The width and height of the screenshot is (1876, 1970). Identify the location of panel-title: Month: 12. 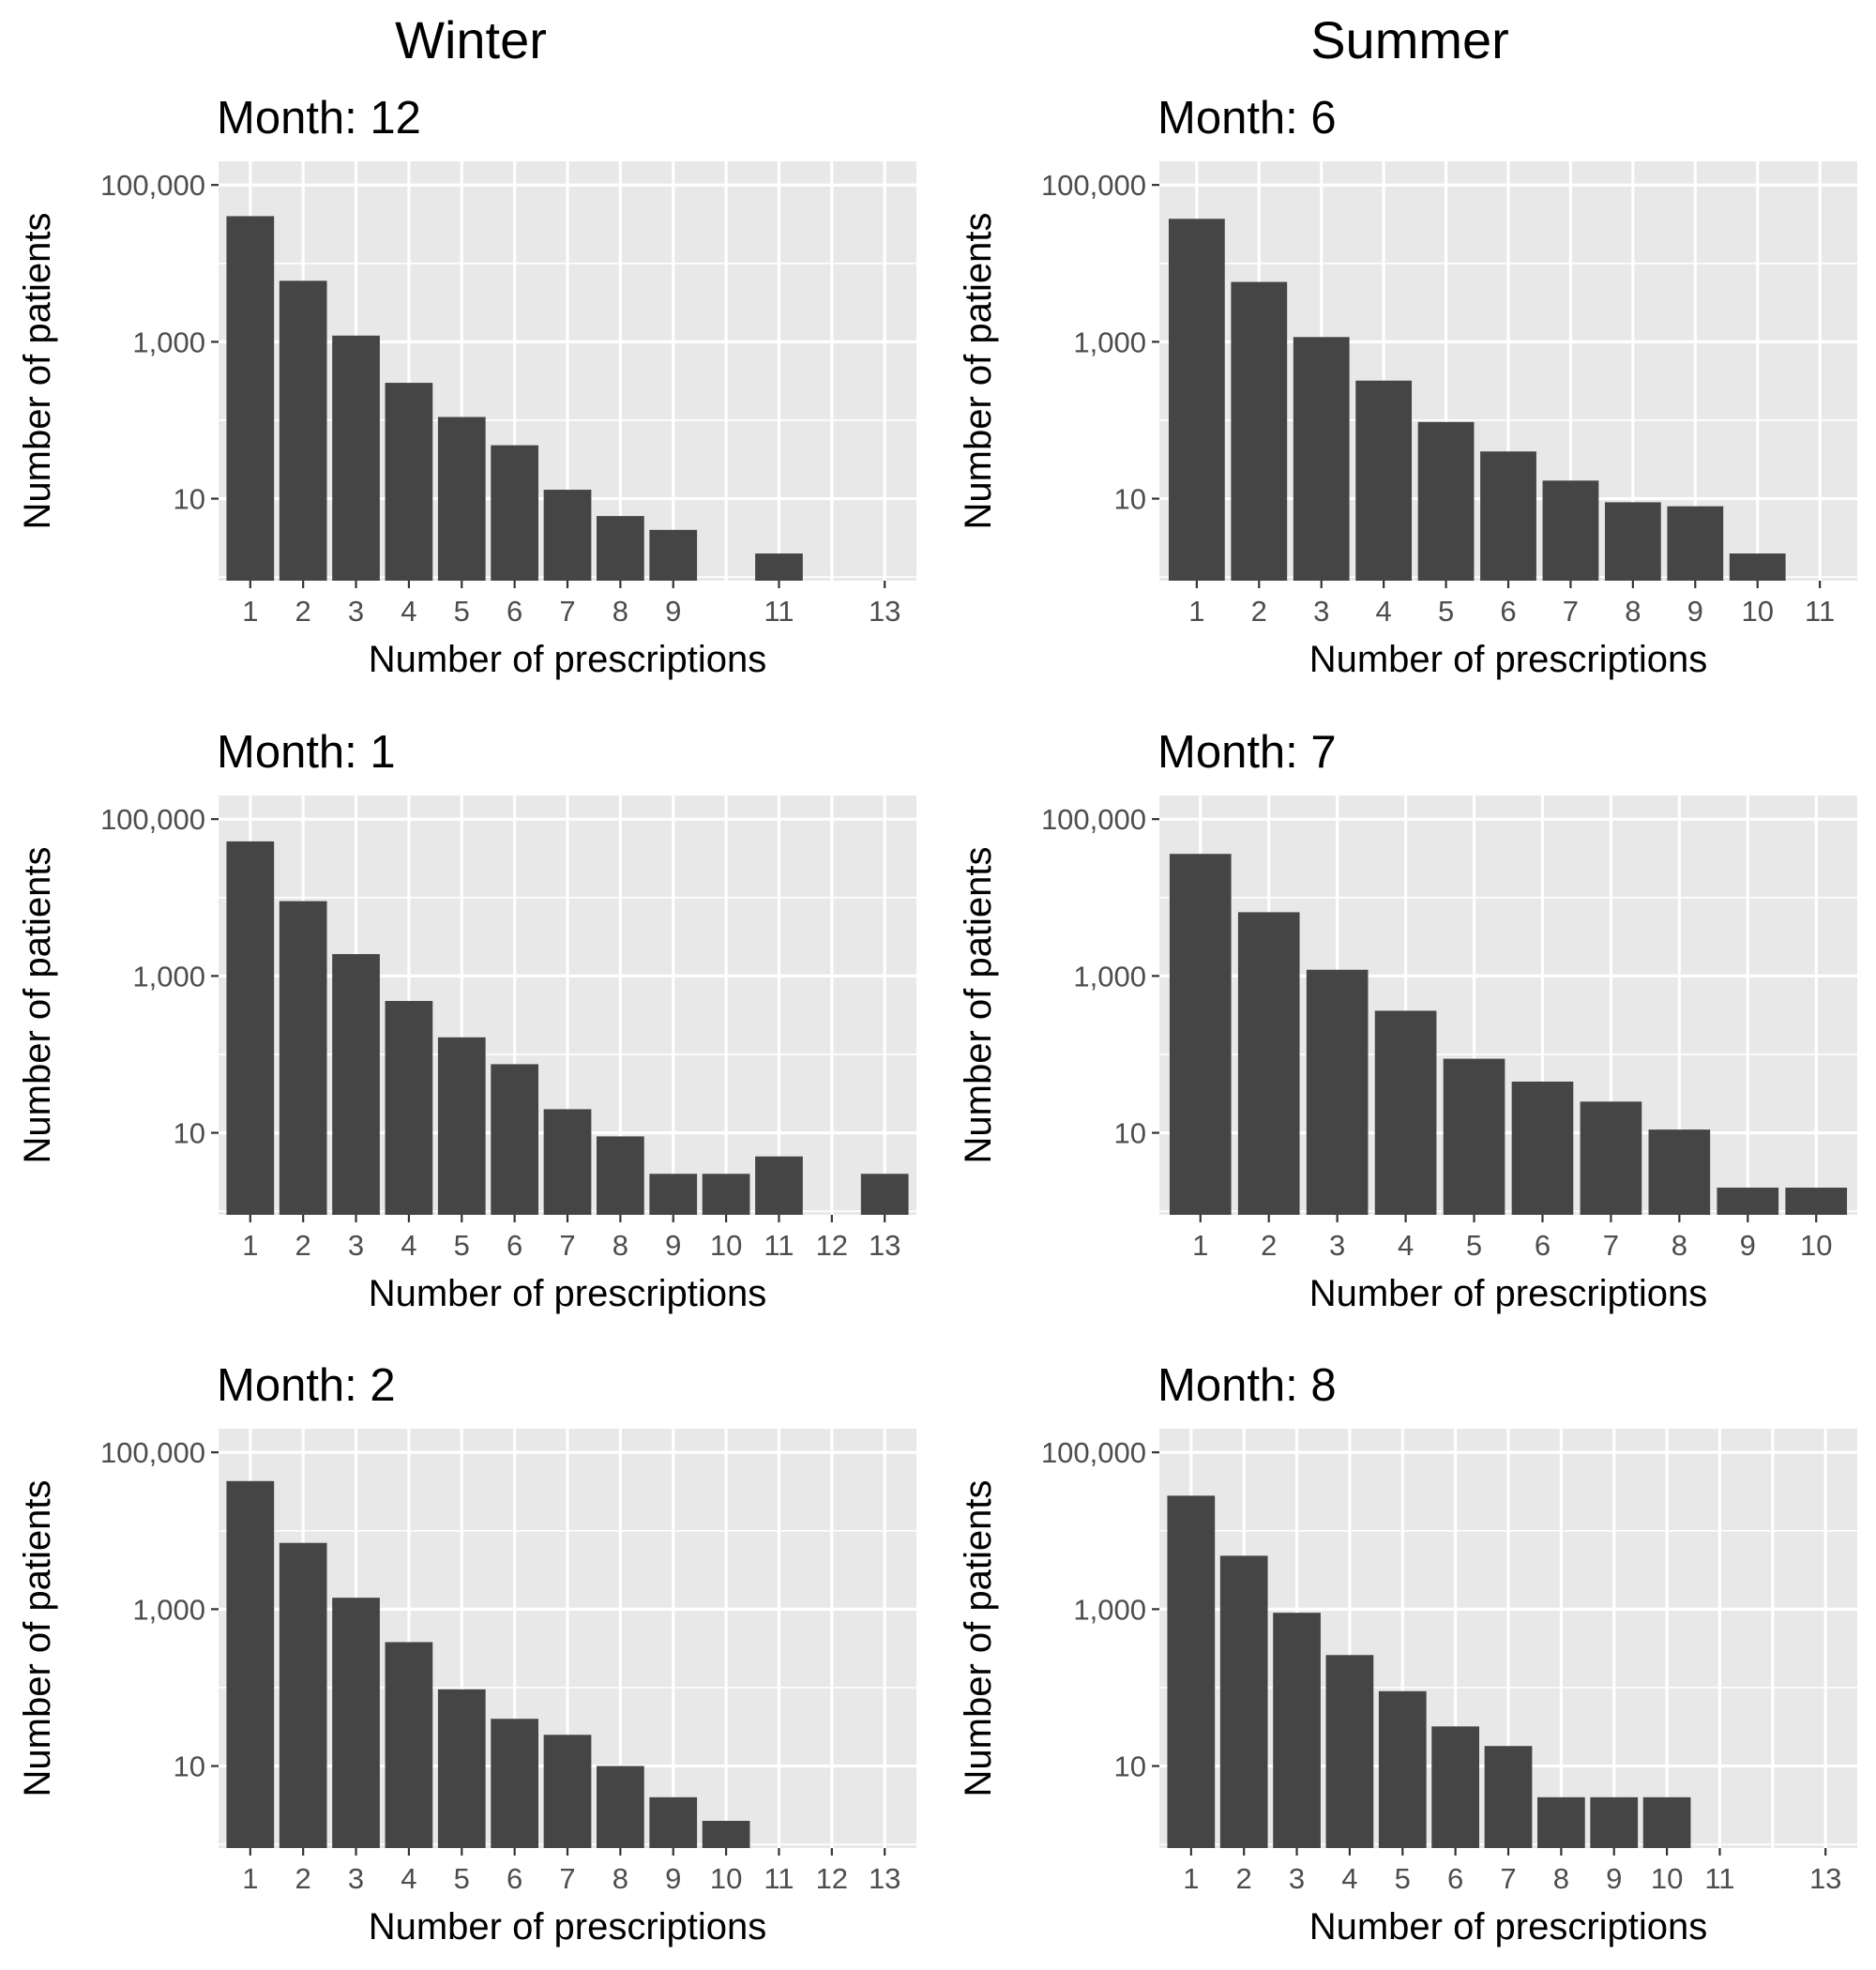
(319, 118).